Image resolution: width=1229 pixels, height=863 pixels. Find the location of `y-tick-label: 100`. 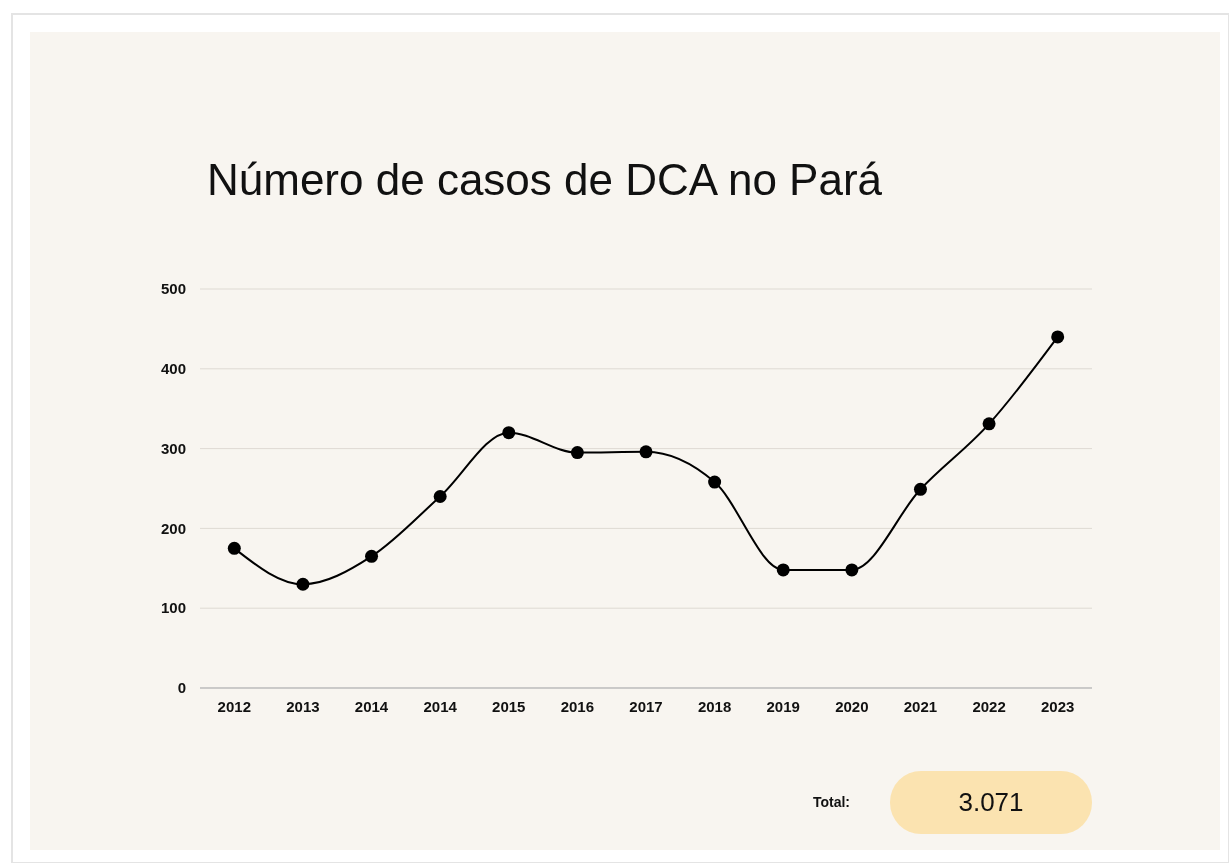

y-tick-label: 100 is located at coordinates (173, 608).